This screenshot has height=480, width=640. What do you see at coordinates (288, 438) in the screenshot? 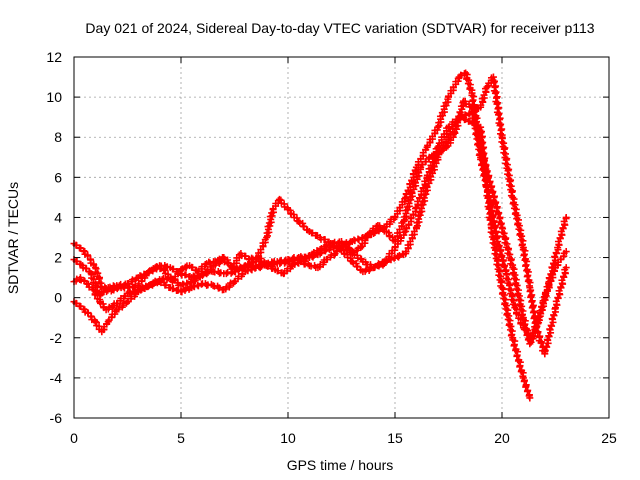
I see `x-tick-label: 10` at bounding box center [288, 438].